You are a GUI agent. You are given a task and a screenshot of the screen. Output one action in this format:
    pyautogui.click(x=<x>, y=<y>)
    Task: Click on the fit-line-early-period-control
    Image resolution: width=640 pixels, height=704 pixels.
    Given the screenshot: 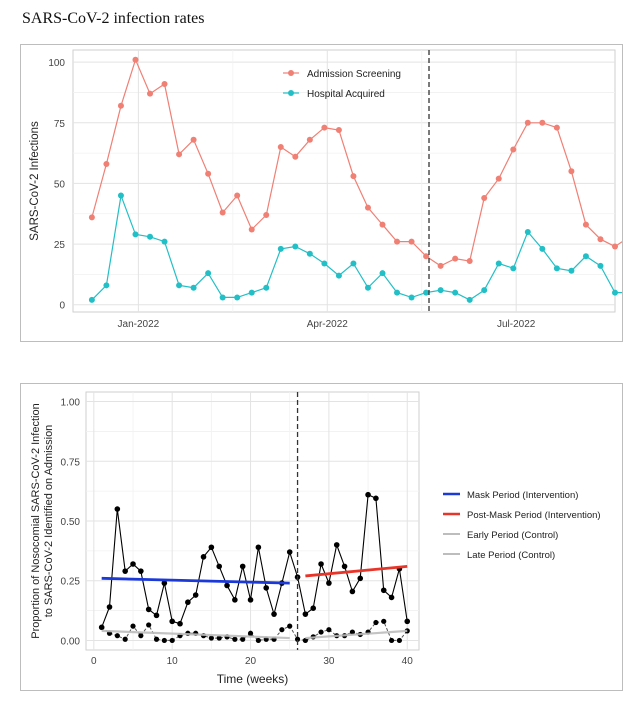 What is the action you would take?
    pyautogui.click(x=195, y=634)
    